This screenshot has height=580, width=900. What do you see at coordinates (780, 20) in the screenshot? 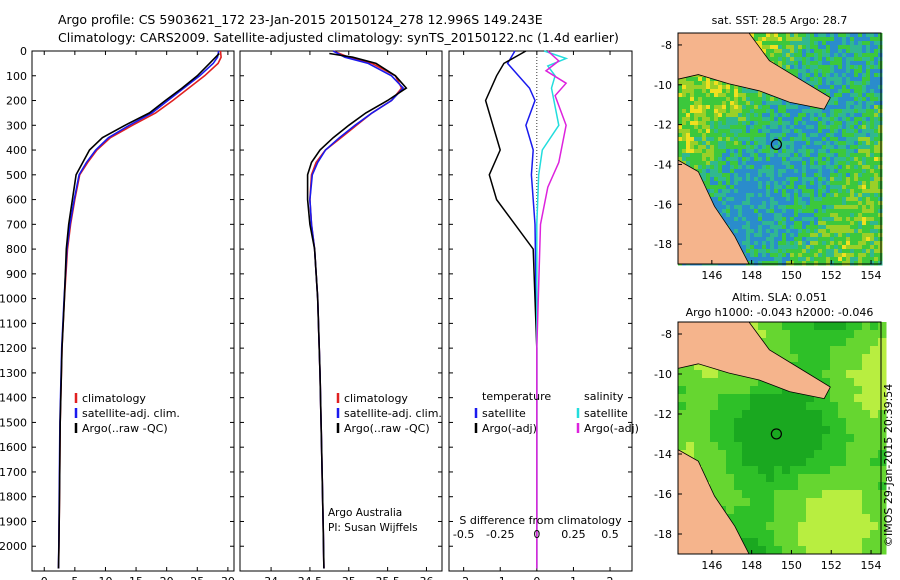
I see `sst-map-title: sat. SST: 28.5 Argo: 28.7` at bounding box center [780, 20].